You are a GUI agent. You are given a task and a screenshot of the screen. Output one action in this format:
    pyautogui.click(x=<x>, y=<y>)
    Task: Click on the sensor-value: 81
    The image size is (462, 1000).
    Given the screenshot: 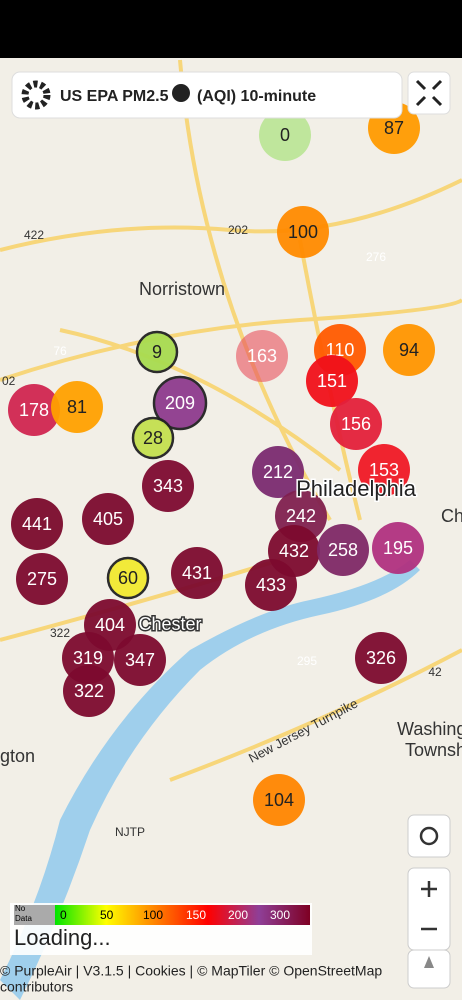 What is the action you would take?
    pyautogui.click(x=77, y=407)
    